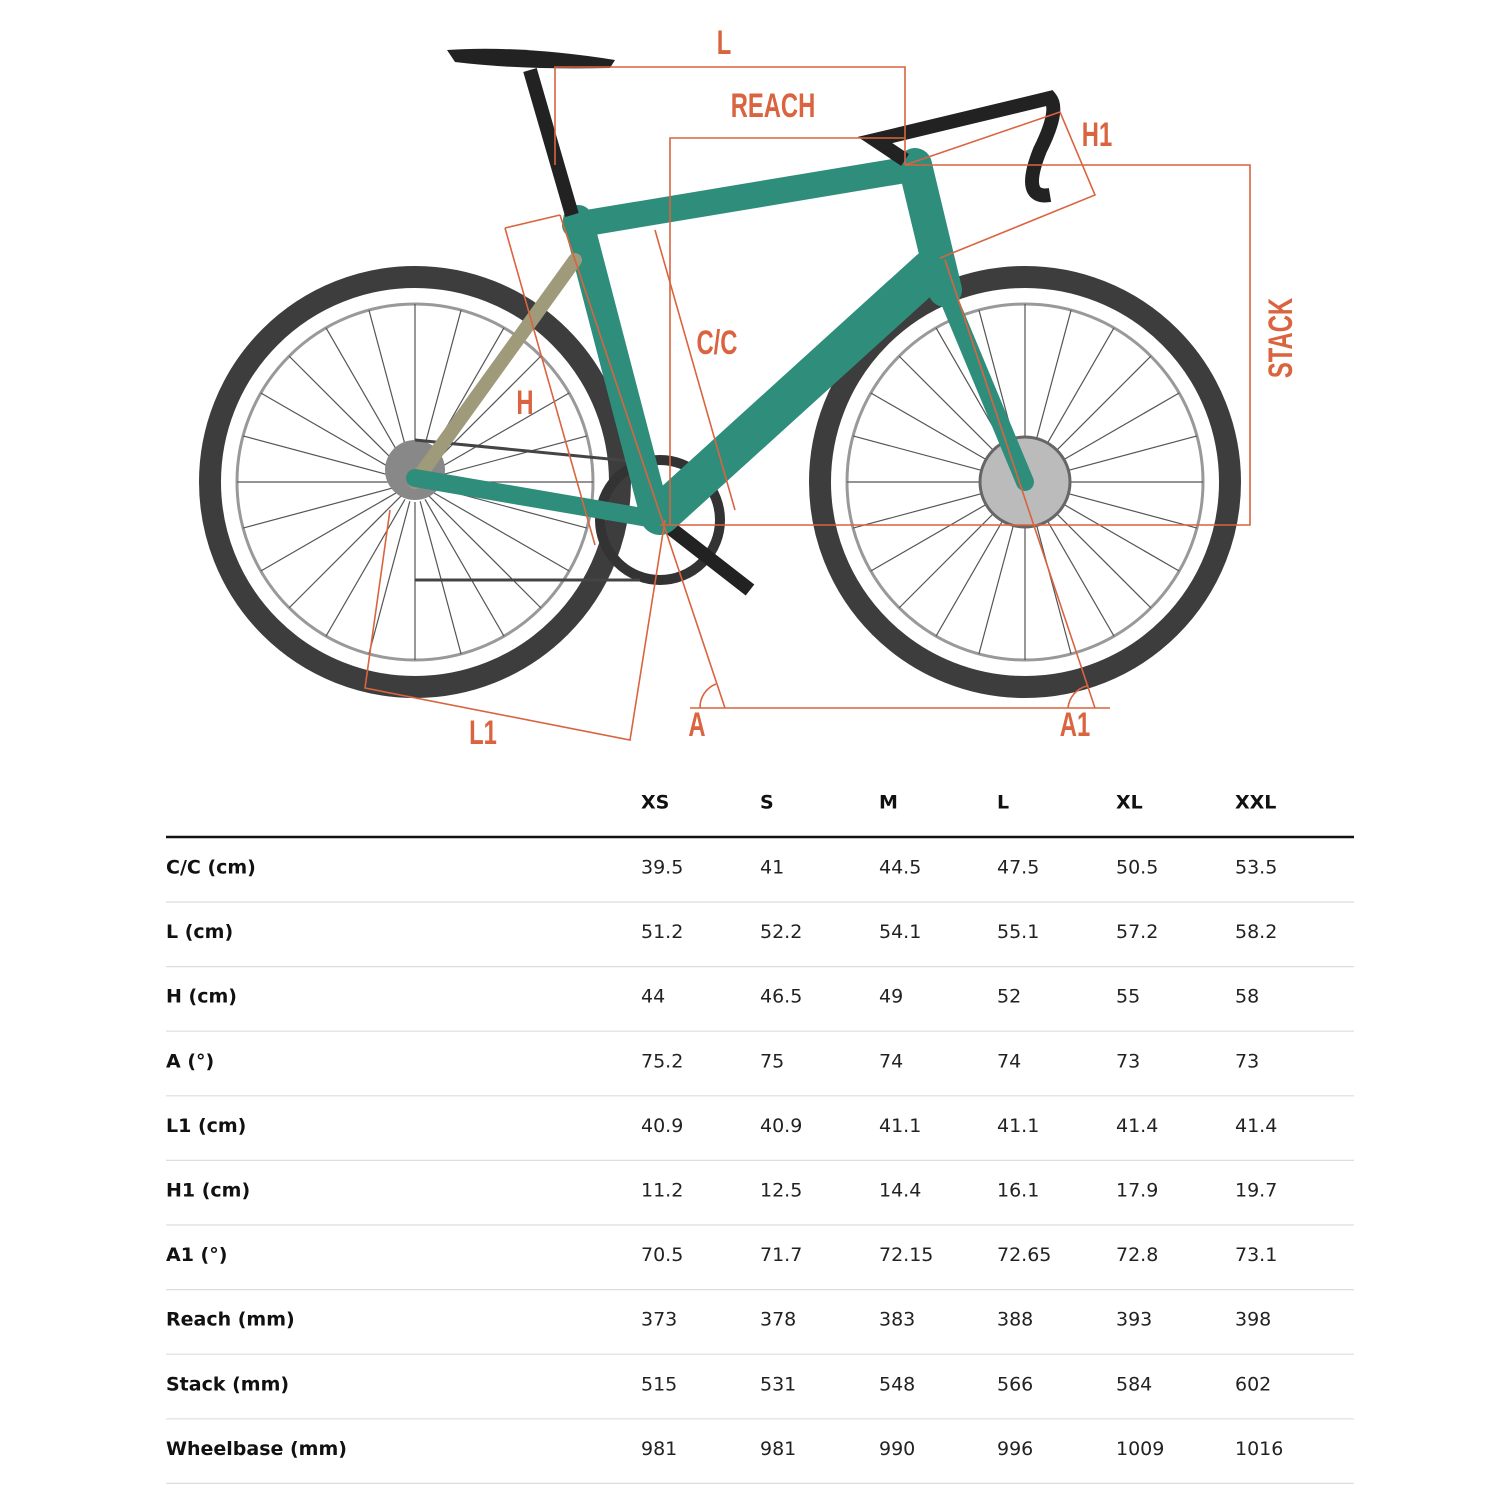  What do you see at coordinates (662, 1255) in the screenshot?
I see `cell: 70.5` at bounding box center [662, 1255].